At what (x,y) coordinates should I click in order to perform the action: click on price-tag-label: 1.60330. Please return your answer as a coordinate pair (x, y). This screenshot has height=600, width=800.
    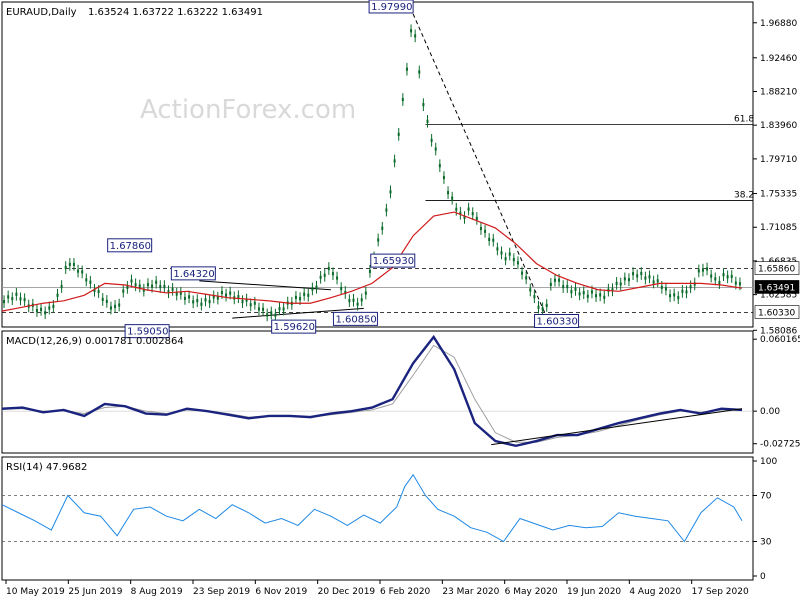
    Looking at the image, I should click on (776, 313).